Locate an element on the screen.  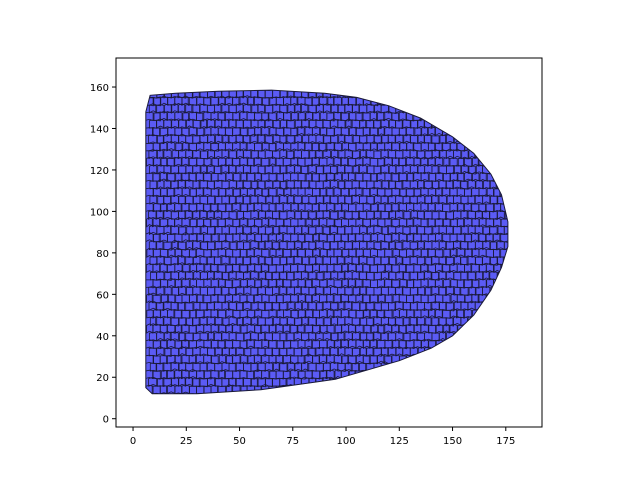
x-tick-label: 100 is located at coordinates (345, 441).